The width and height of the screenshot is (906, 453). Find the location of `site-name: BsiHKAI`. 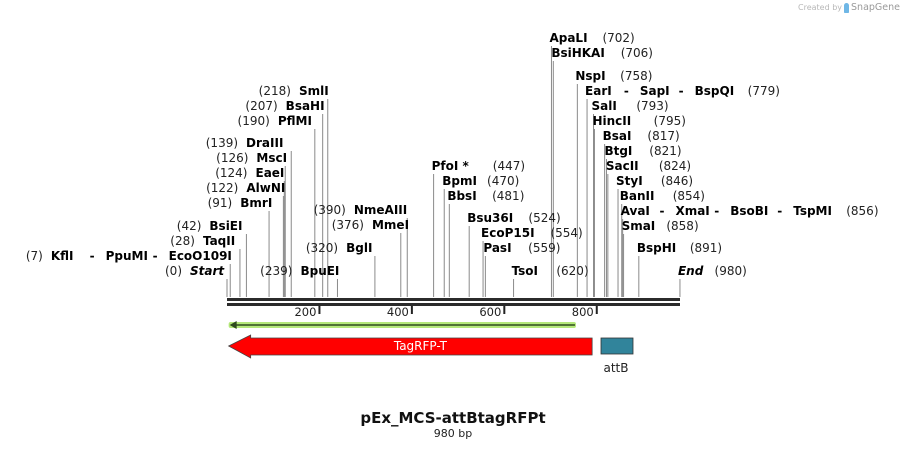

site-name: BsiHKAI is located at coordinates (578, 53).